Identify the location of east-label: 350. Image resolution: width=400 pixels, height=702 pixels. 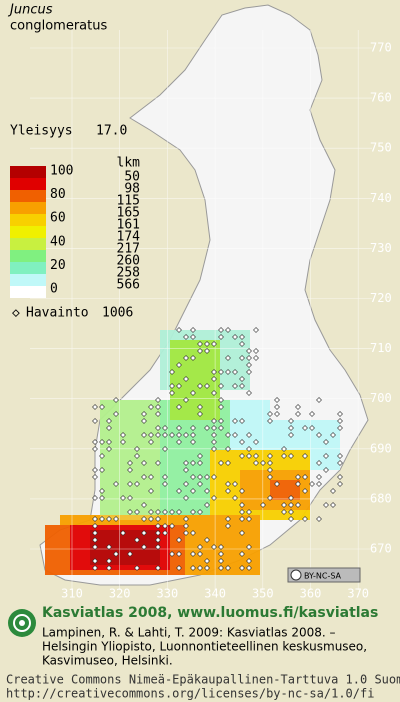
(263, 594).